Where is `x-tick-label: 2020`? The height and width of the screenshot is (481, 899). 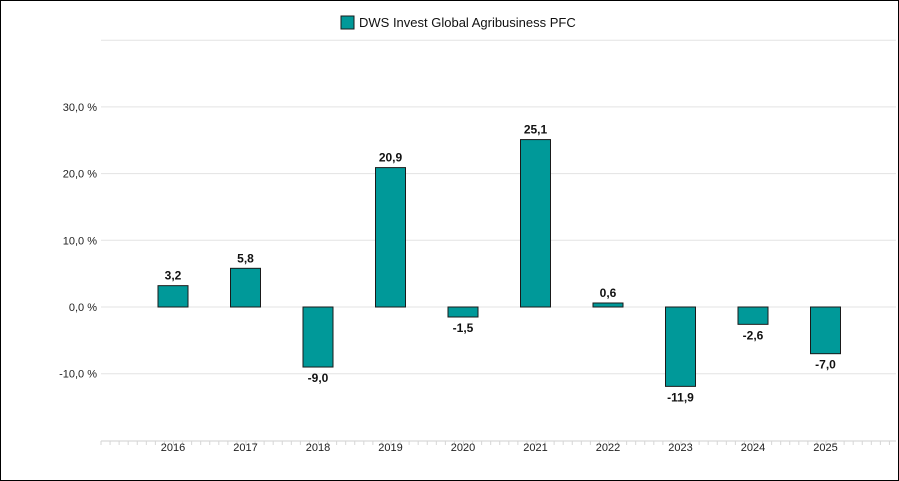 x-tick-label: 2020 is located at coordinates (463, 448).